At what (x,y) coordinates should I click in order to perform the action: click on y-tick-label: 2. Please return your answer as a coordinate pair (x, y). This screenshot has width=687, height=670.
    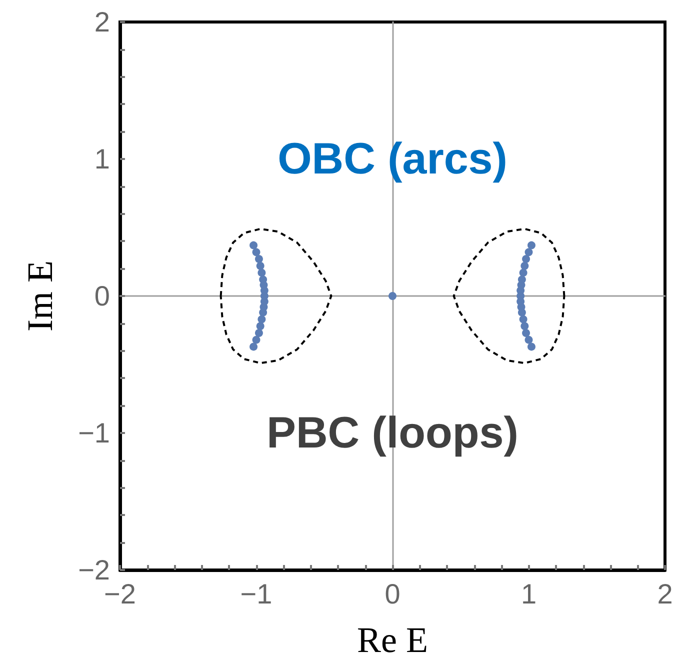
    Looking at the image, I should click on (102, 22).